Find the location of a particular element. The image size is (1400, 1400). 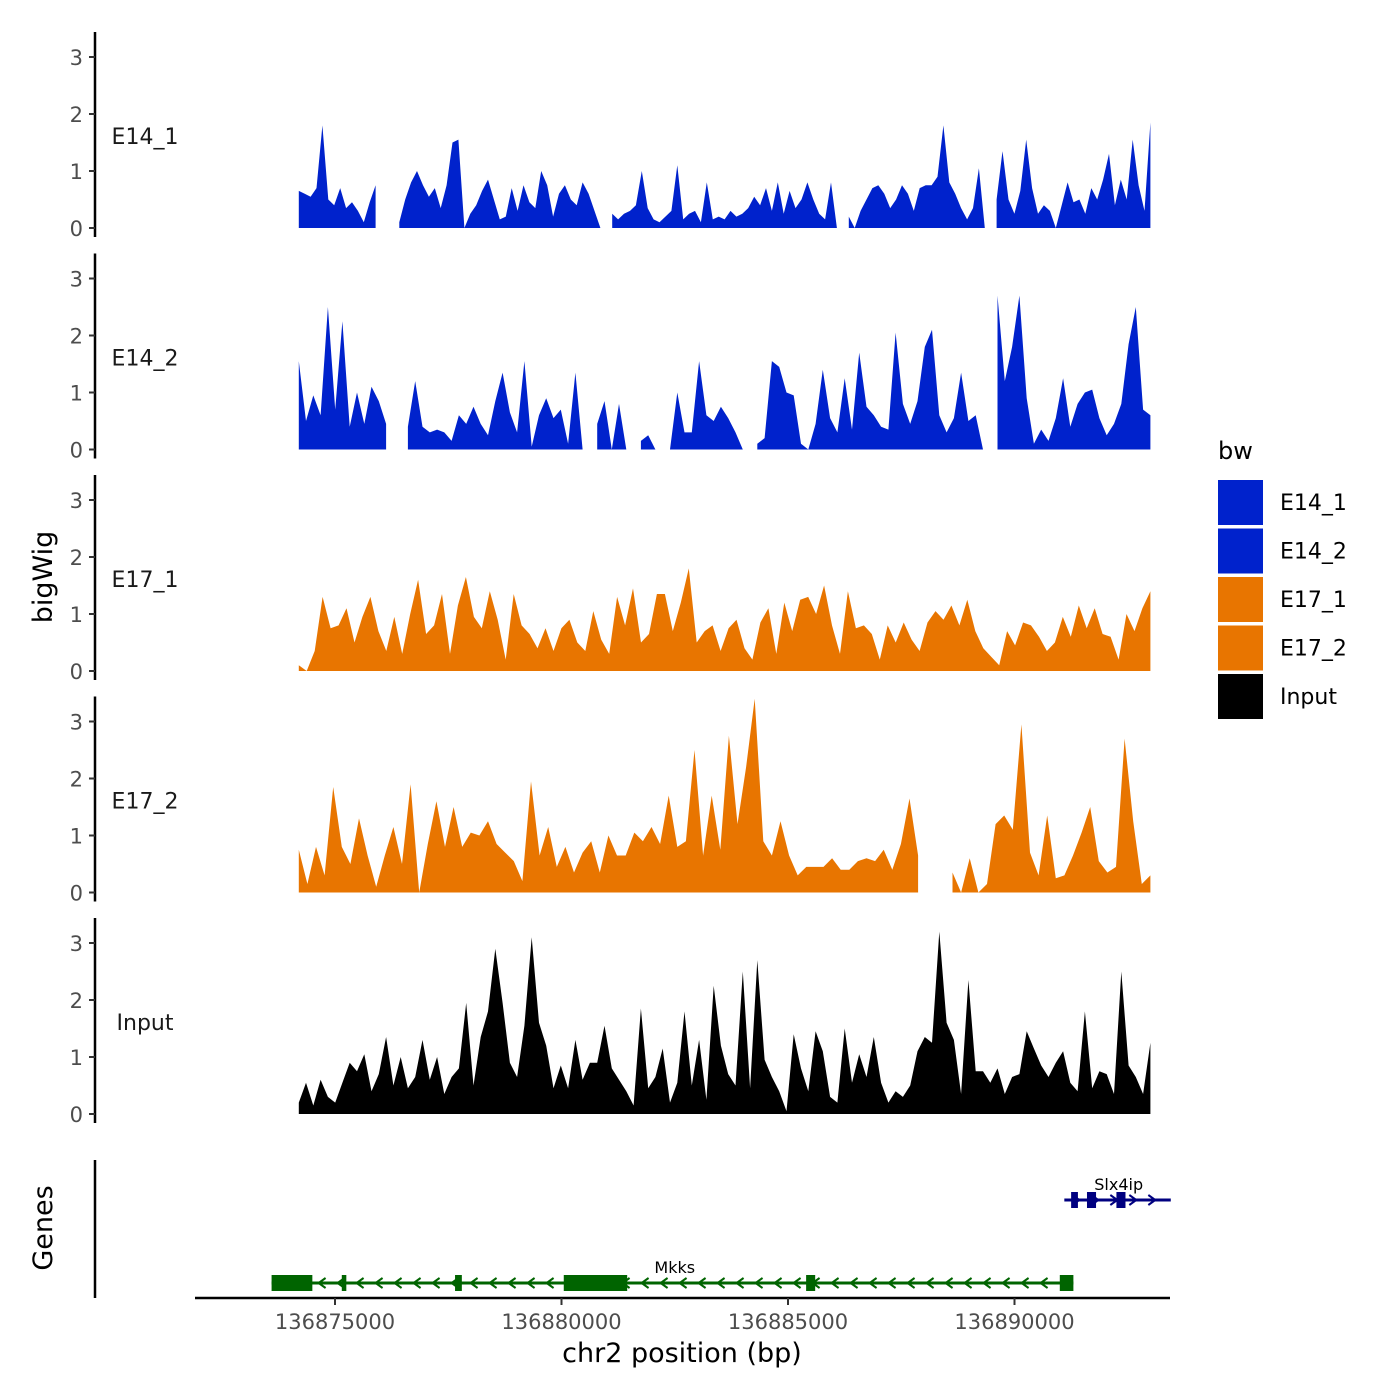

legend-label: E14_2 is located at coordinates (1313, 552).